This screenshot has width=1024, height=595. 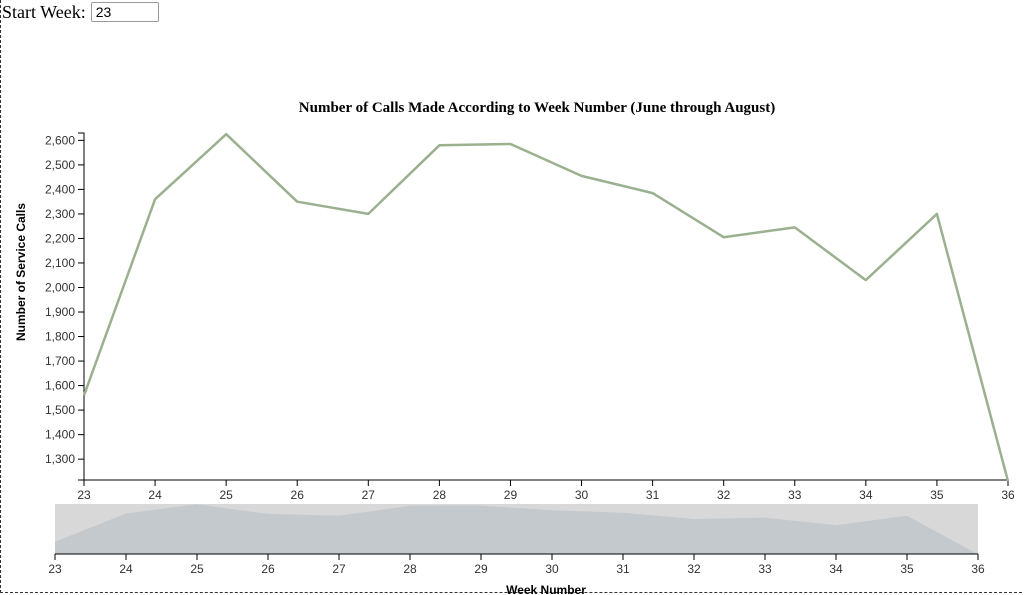 What do you see at coordinates (60, 410) in the screenshot?
I see `y-tick-label: 1,500` at bounding box center [60, 410].